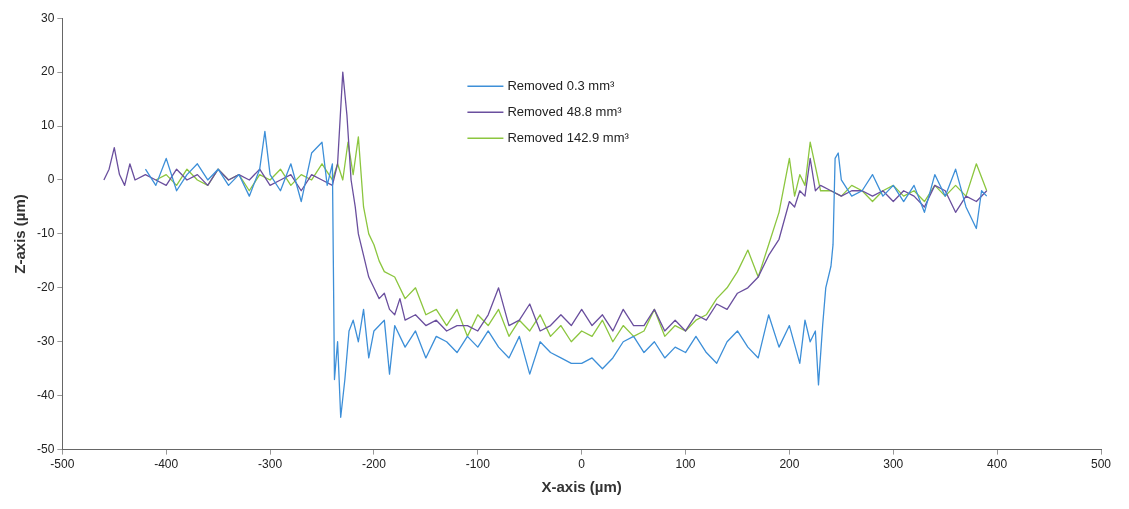  Describe the element at coordinates (582, 464) in the screenshot. I see `x-tick-label: 0` at that location.